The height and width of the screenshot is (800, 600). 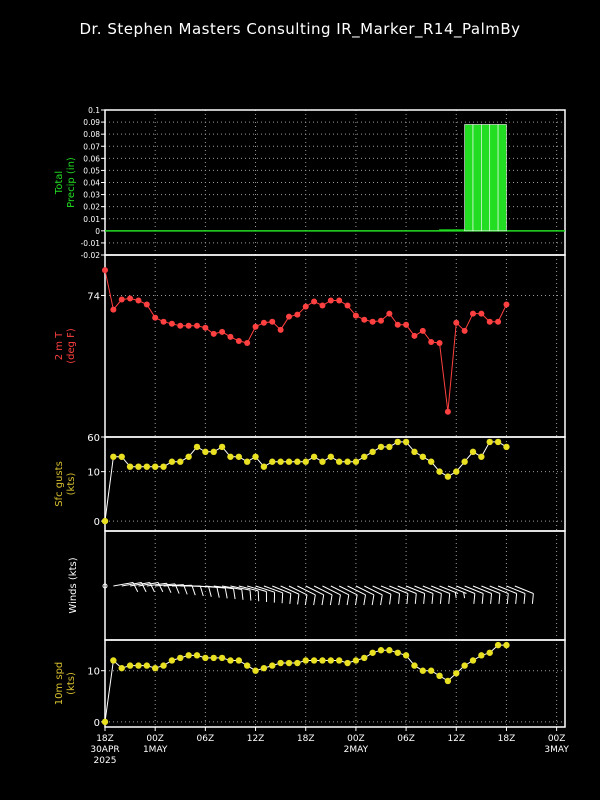 I want to click on y-tick-label: 0.07, so click(x=91, y=146).